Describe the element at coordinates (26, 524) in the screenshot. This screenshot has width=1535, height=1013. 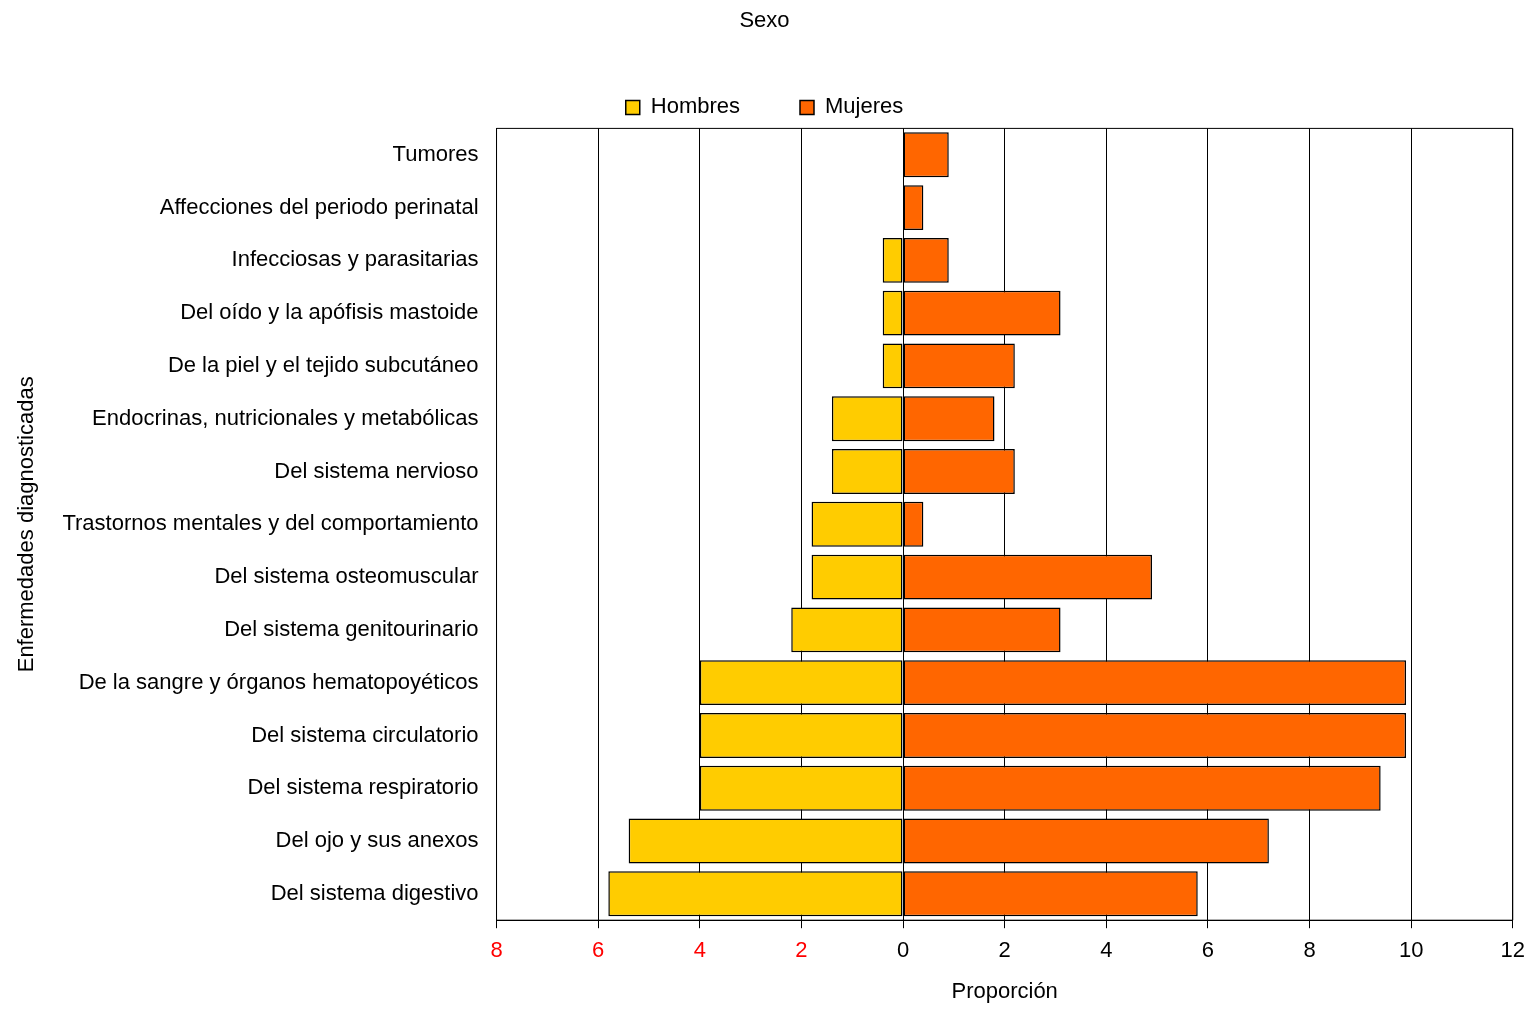
I see `y-axis-title: Enfermedades diagnosticadas` at that location.